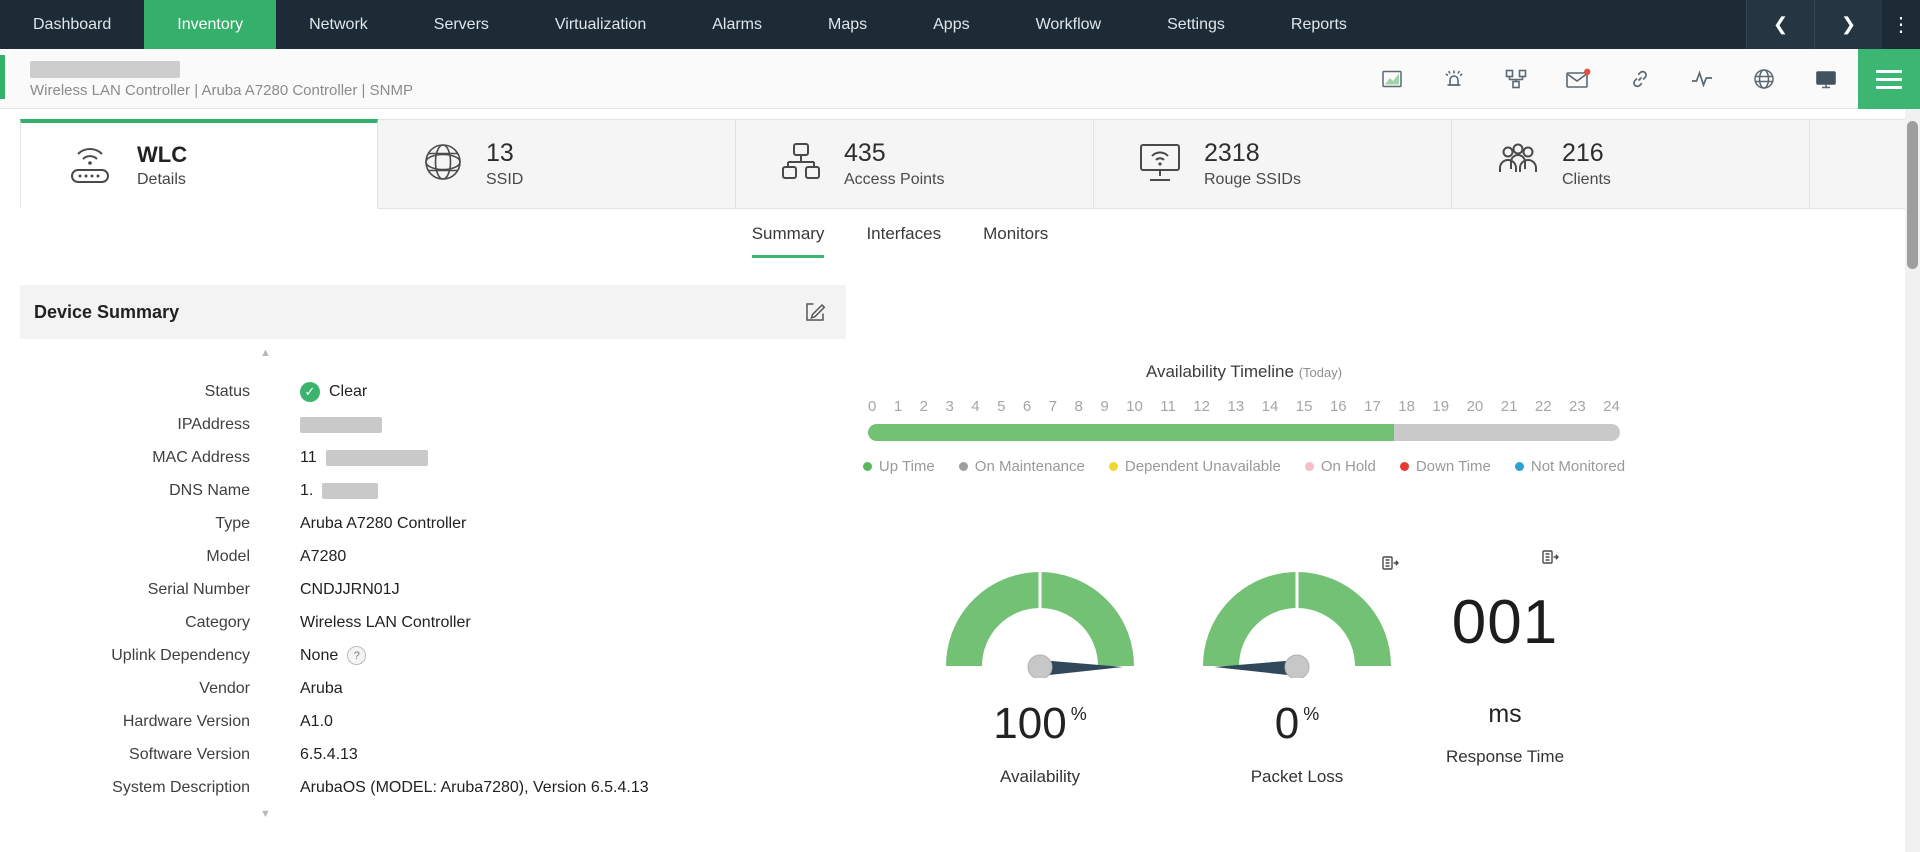 This screenshot has height=852, width=1920. Describe the element at coordinates (1454, 79) in the screenshot. I see `alarm-icon` at that location.